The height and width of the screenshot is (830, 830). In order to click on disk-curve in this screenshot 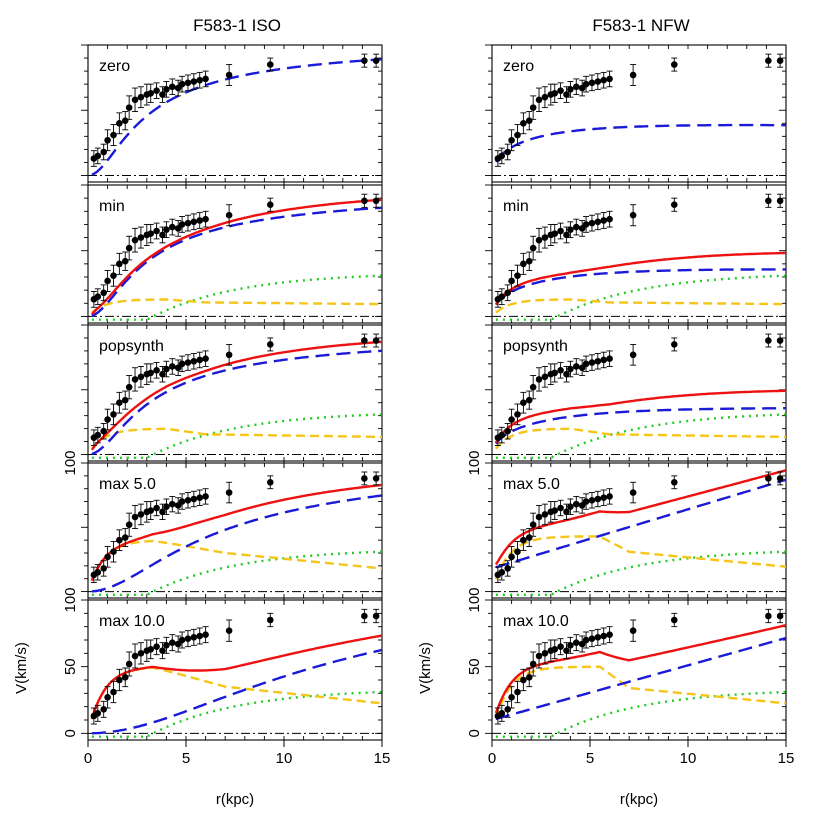, I will do `click(640, 438)`.